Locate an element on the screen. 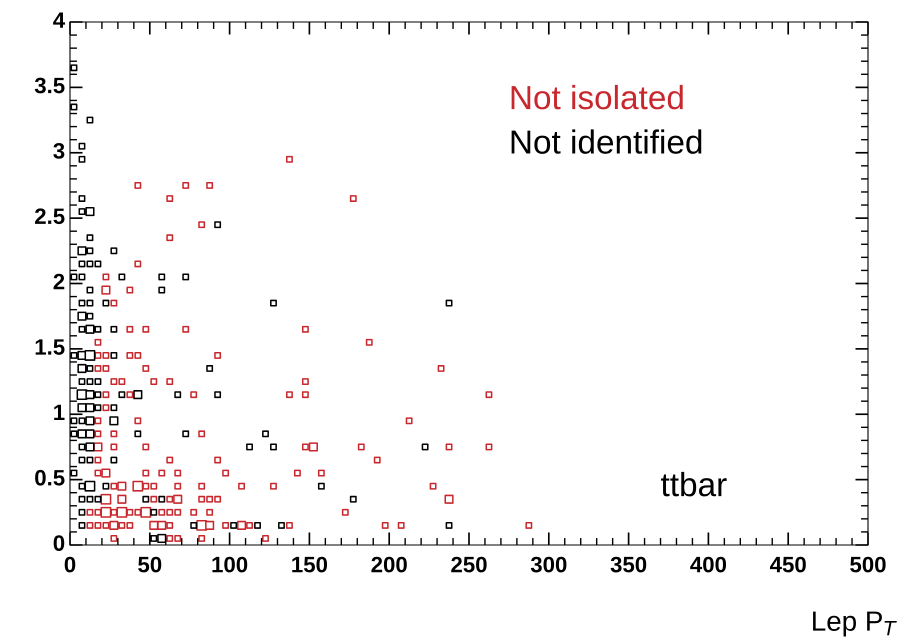  y-tick-label: 2 is located at coordinates (59, 282).